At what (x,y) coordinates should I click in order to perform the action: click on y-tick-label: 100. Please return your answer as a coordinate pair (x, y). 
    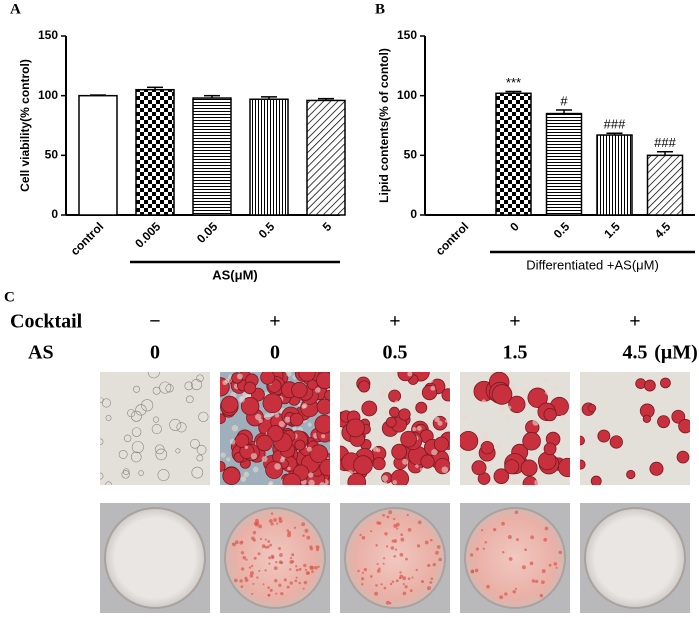
    Looking at the image, I should click on (48, 95).